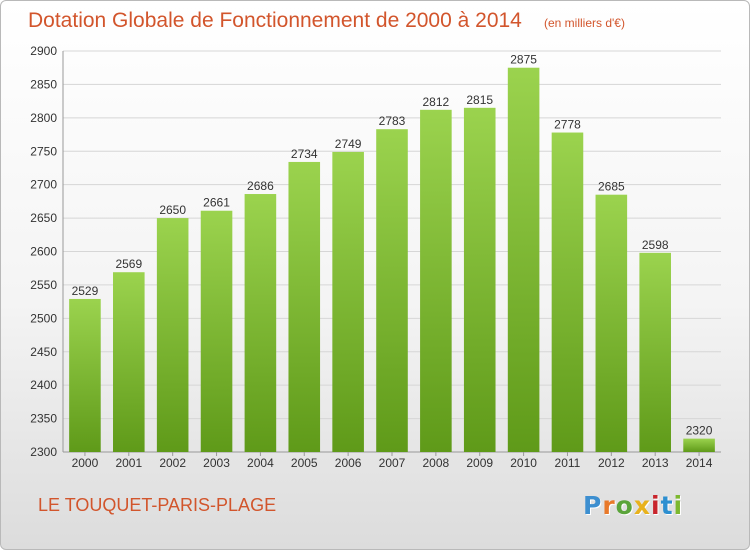 The height and width of the screenshot is (550, 750). Describe the element at coordinates (593, 505) in the screenshot. I see `logo-letter: P` at that location.